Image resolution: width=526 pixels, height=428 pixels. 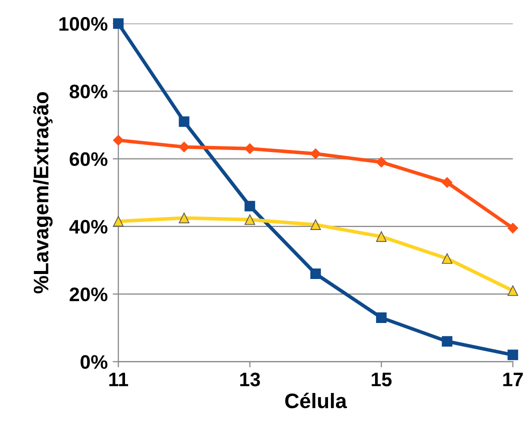 I want to click on y-tick-label: 20%, so click(x=89, y=295).